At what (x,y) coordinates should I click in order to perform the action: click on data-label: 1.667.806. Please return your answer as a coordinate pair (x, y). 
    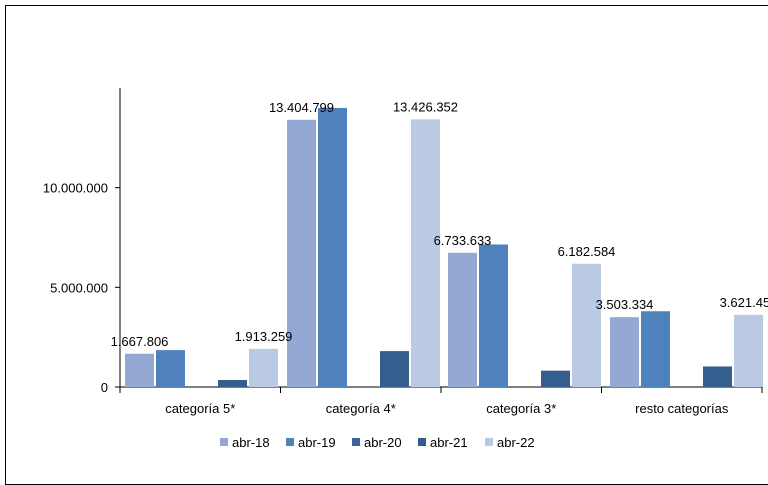
    Looking at the image, I should click on (140, 341).